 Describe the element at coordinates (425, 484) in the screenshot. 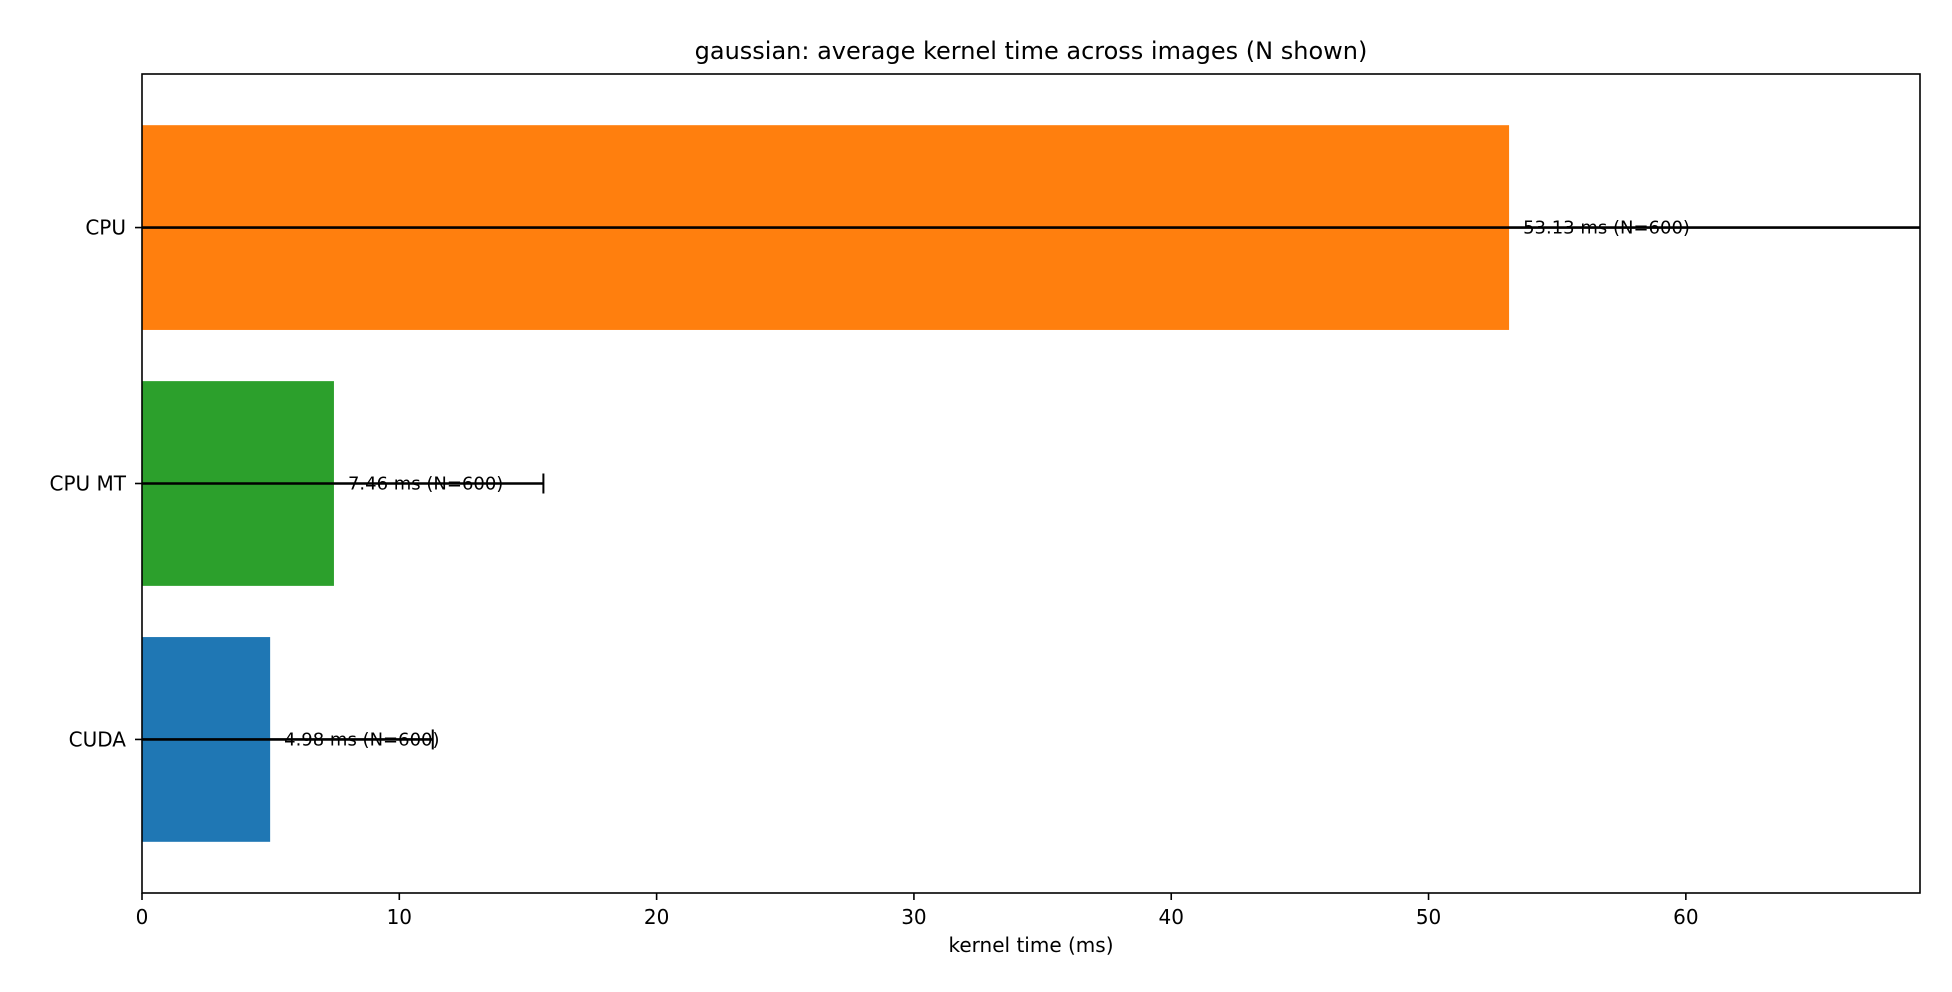

I see `bar-value-label: 7.46 ms (N=600)` at that location.